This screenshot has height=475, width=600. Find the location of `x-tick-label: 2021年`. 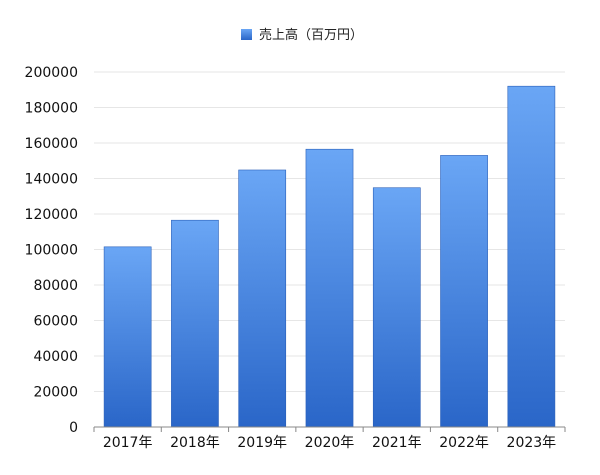

x-tick-label: 2021年 is located at coordinates (397, 443).